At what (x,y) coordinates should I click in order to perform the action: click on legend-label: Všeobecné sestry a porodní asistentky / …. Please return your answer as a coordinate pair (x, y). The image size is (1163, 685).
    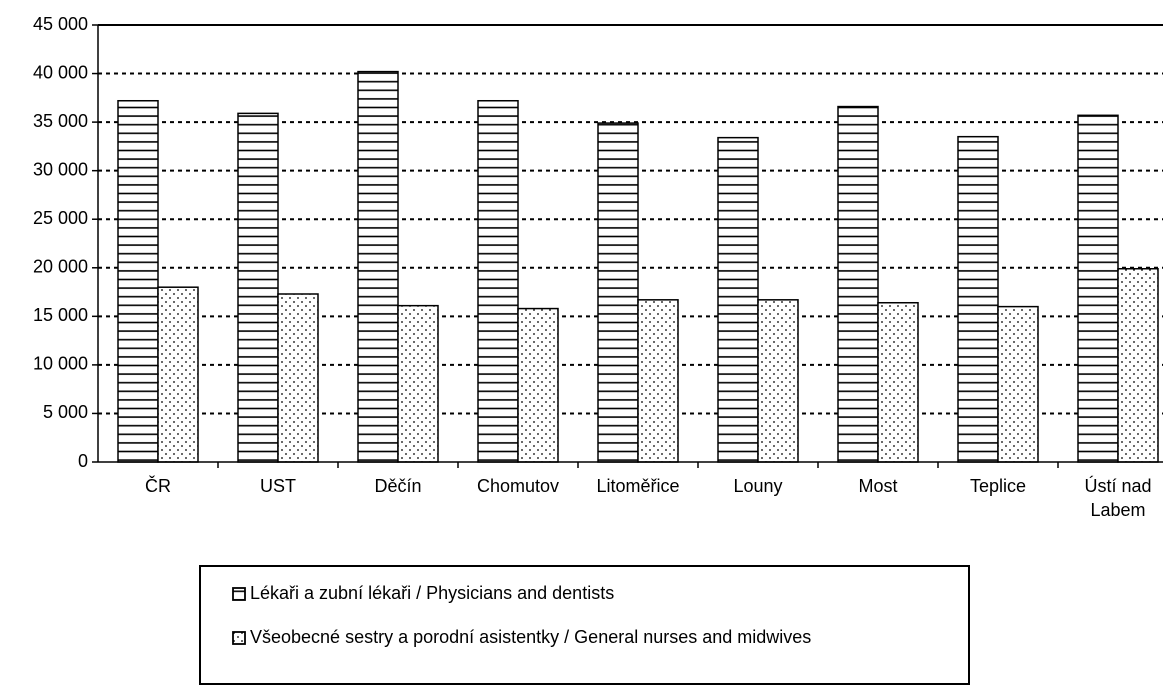
    Looking at the image, I should click on (531, 637).